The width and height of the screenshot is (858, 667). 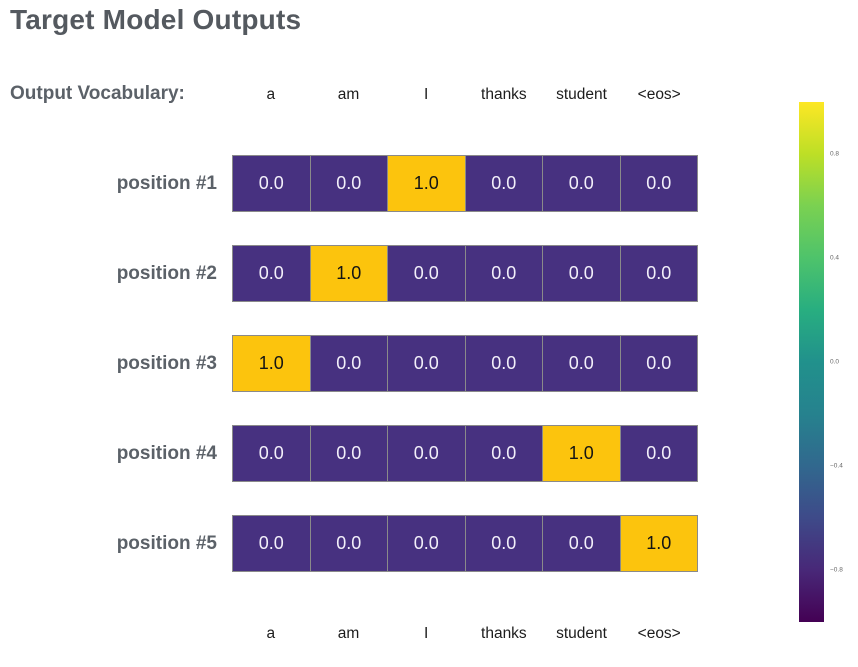 I want to click on heatmap-row: position #2 0.0 1.0 0.0 0.0 0.0 0.0, so click(x=349, y=273).